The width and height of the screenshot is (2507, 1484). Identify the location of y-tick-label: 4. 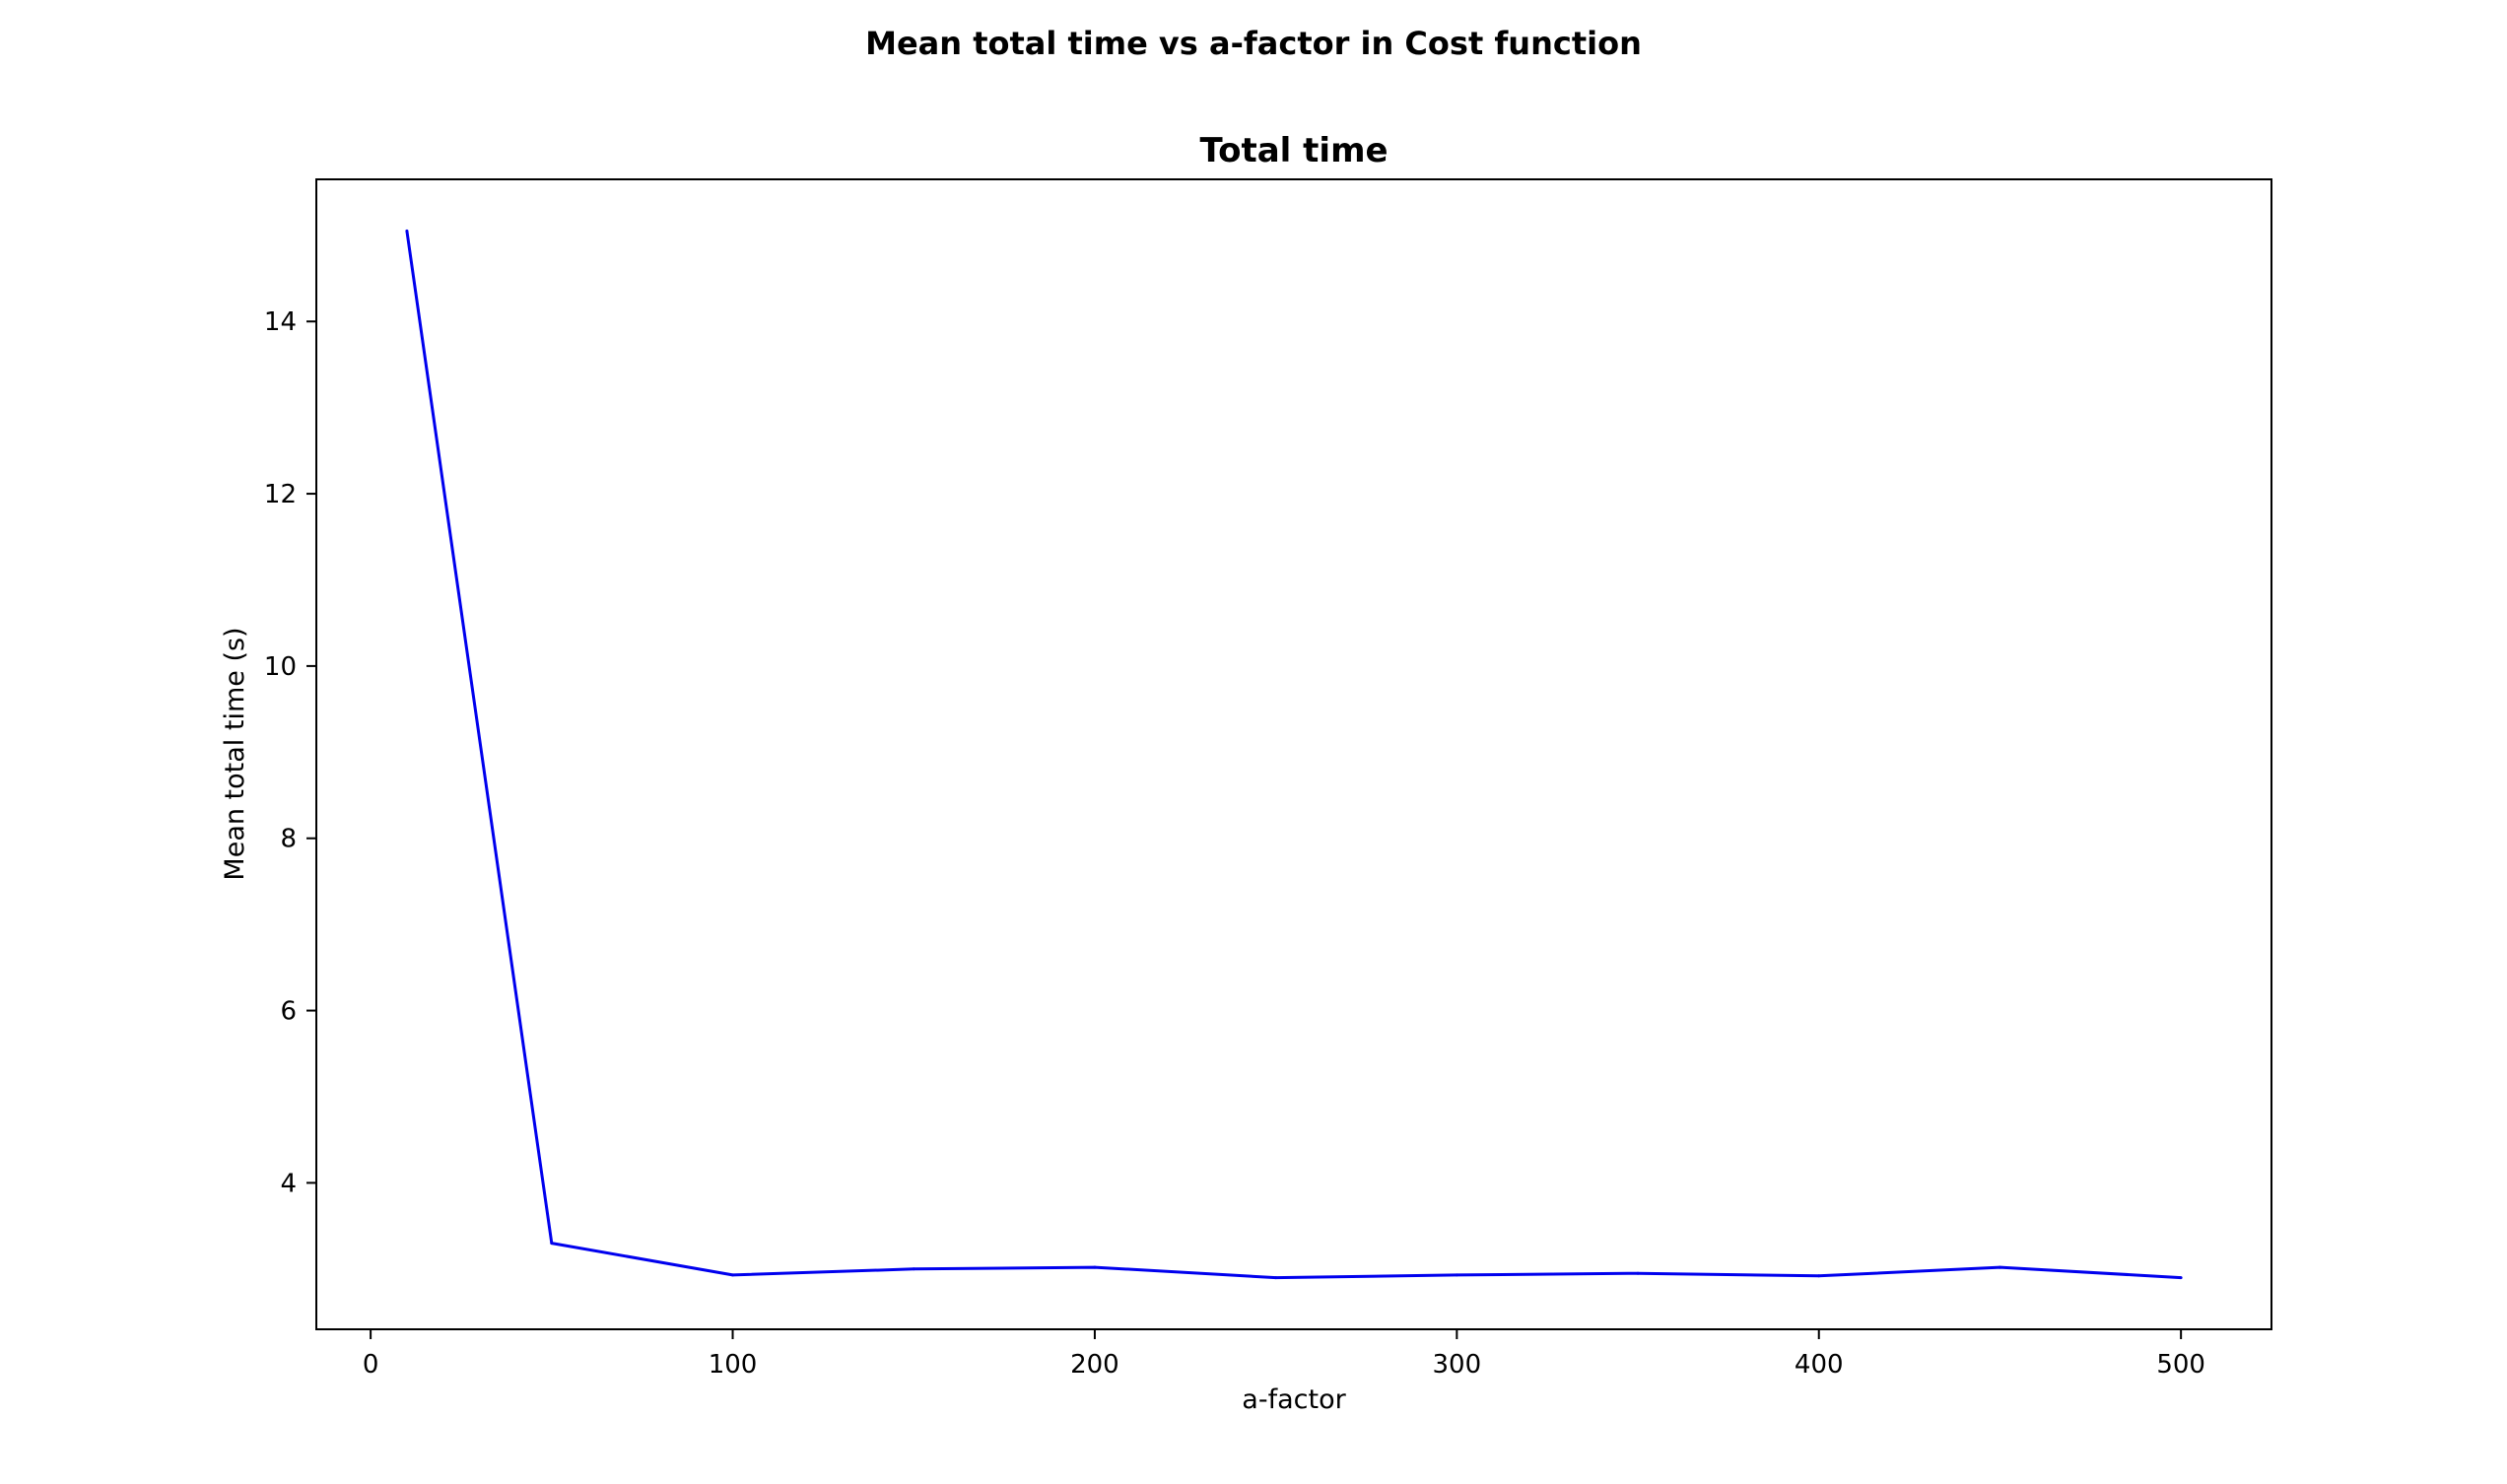
(288, 1183).